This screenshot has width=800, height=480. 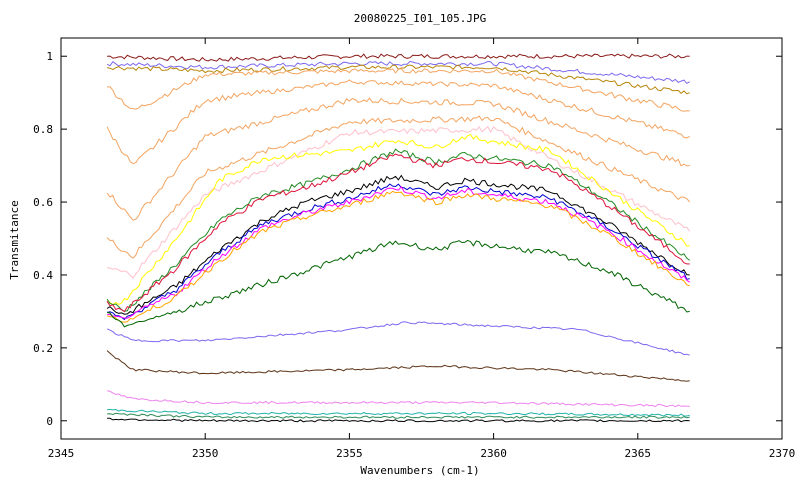 I want to click on y-axis-title: Transmitance, so click(x=14, y=239).